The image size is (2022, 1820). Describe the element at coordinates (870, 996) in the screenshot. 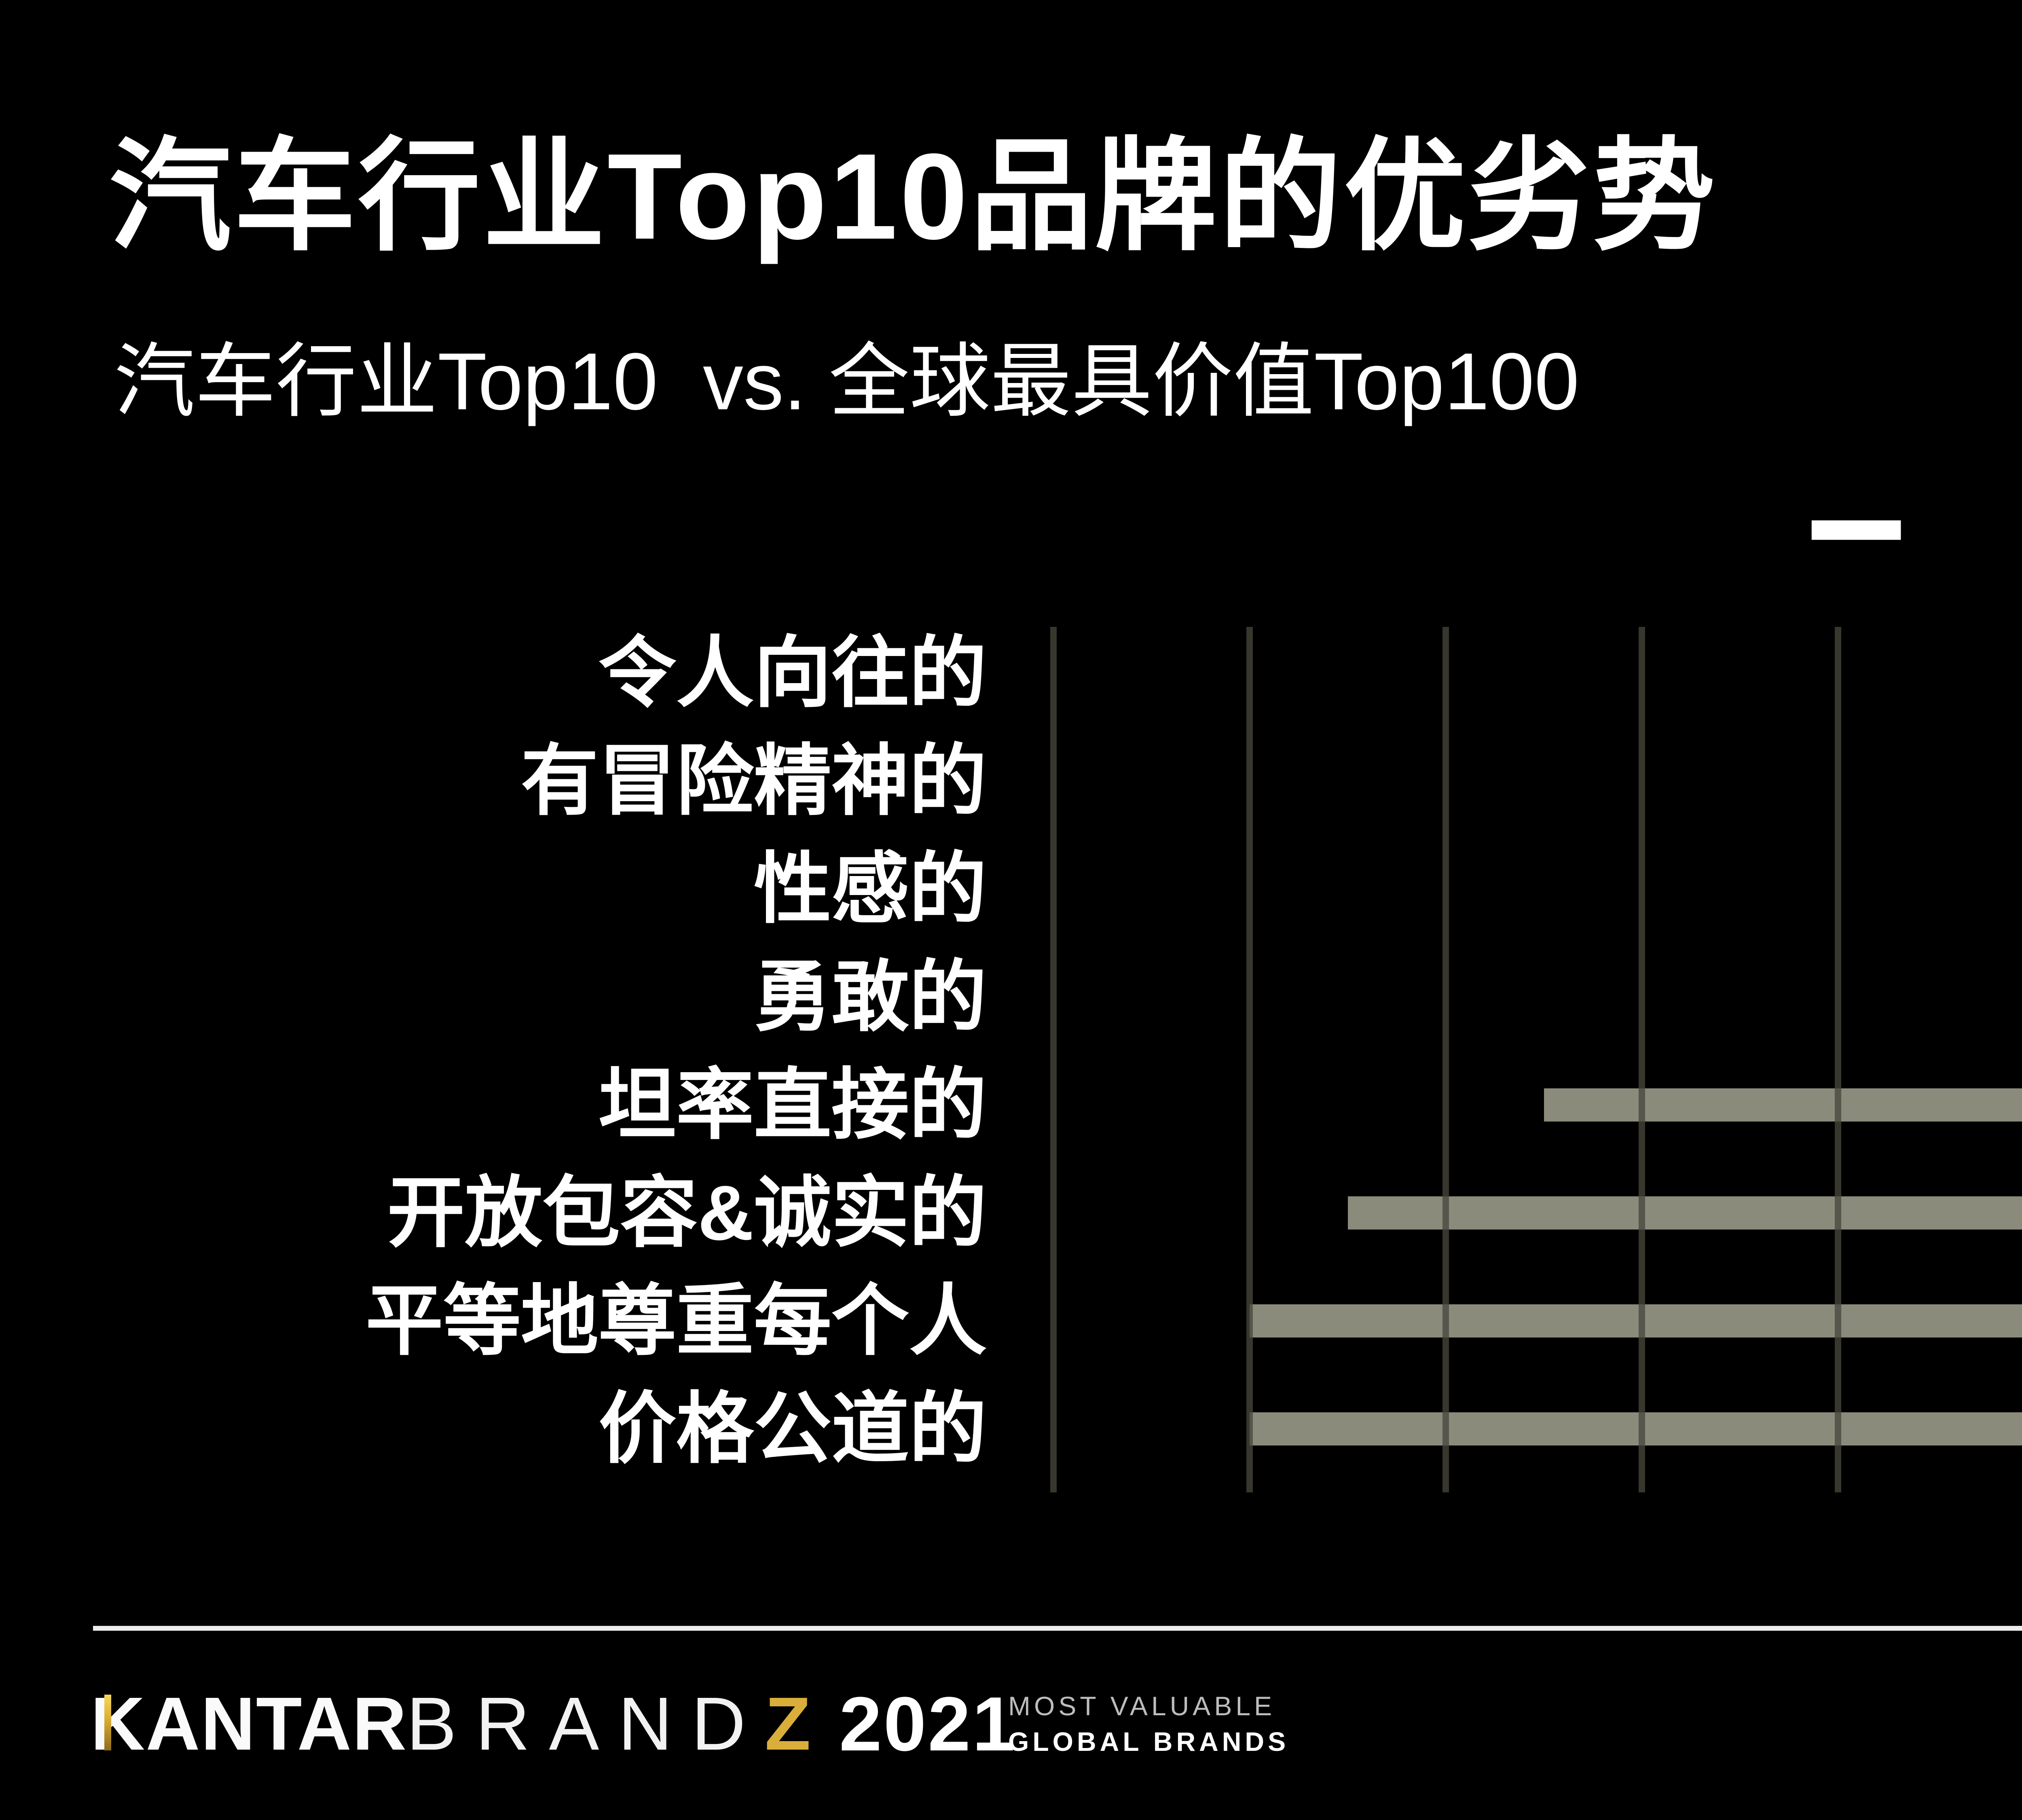

I see `category-label: 勇敢的` at that location.